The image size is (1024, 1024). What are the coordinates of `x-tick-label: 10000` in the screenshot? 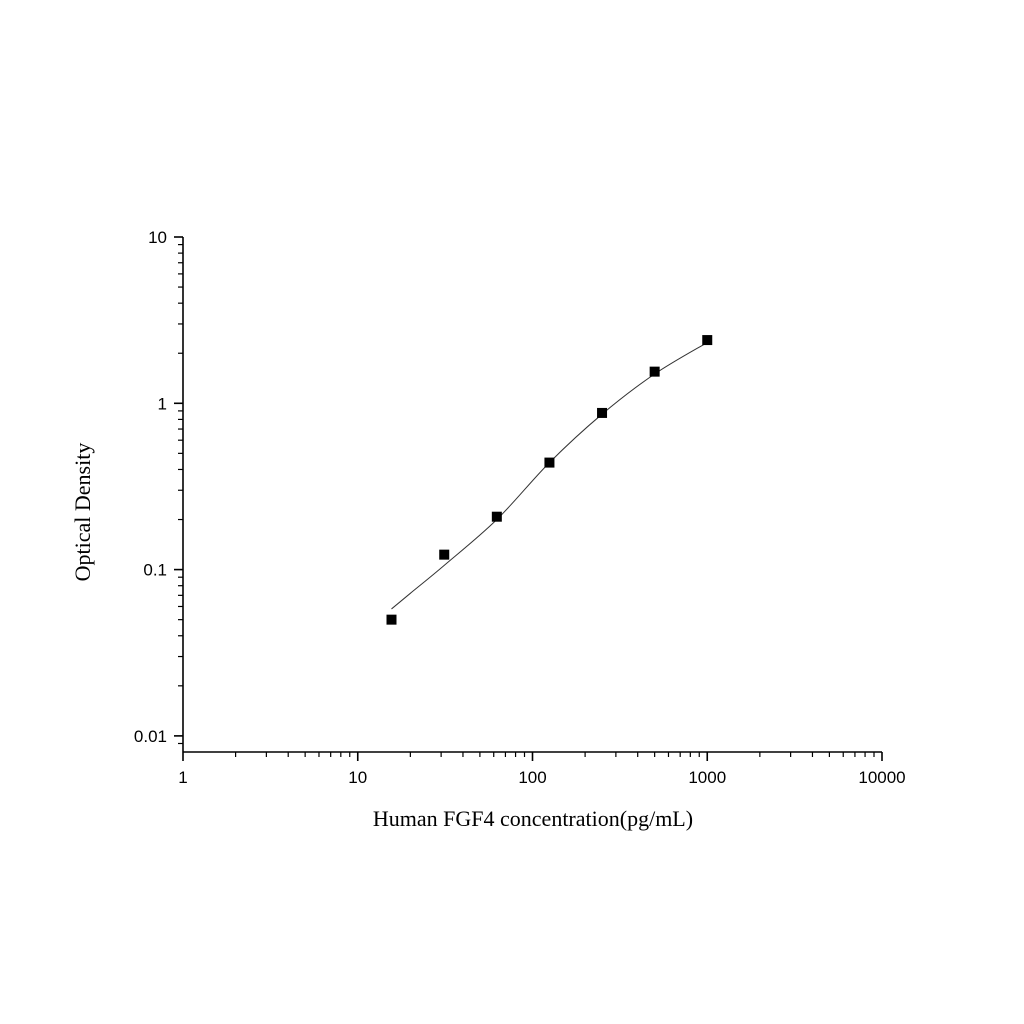 It's located at (881, 777).